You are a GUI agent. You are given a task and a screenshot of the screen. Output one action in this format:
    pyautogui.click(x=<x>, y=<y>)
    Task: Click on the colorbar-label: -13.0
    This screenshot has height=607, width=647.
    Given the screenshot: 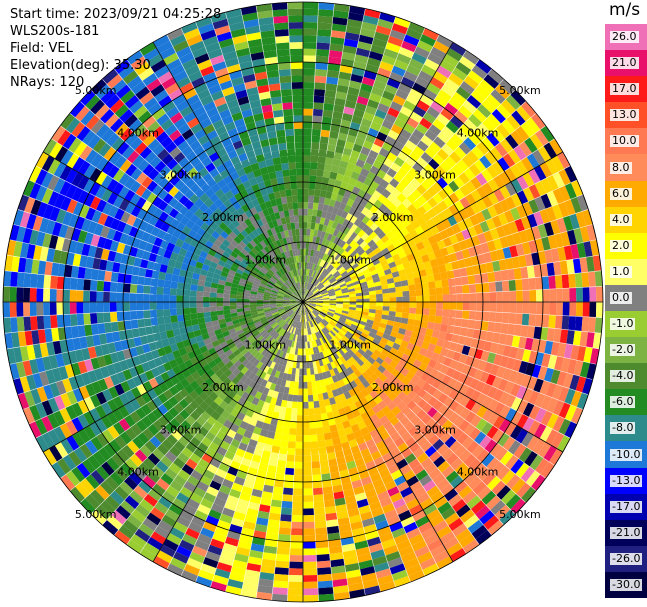 What is the action you would take?
    pyautogui.click(x=626, y=480)
    